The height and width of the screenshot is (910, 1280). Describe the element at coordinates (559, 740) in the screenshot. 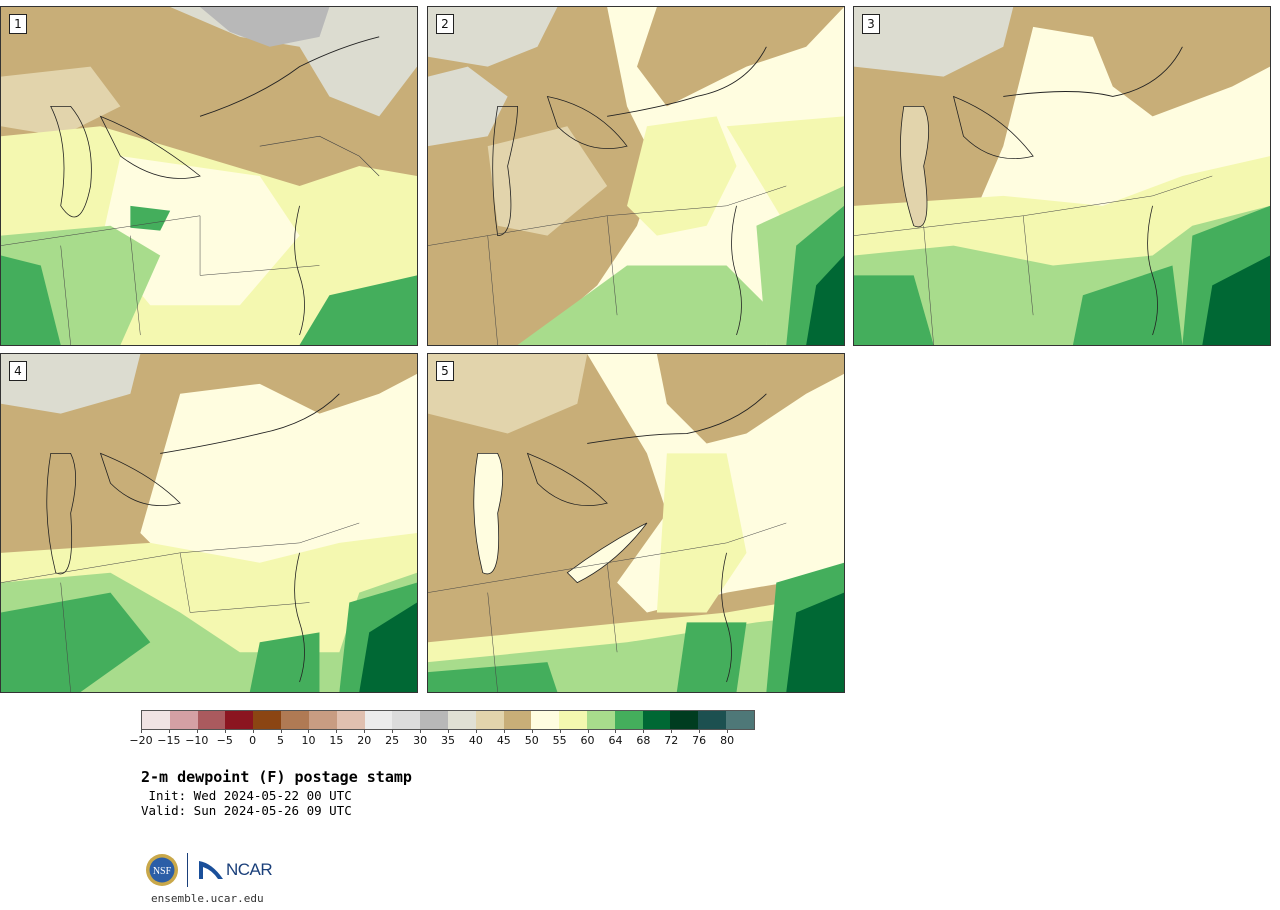

I see `colorbar-tick-label: 55` at that location.